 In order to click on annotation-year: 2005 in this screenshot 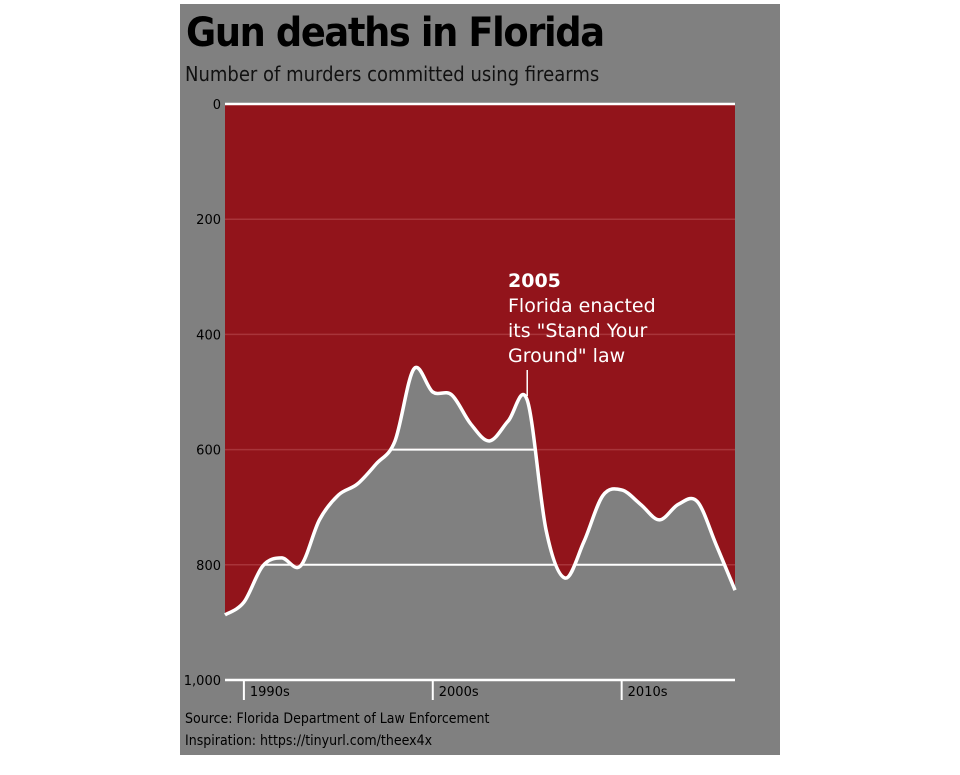, I will do `click(534, 281)`.